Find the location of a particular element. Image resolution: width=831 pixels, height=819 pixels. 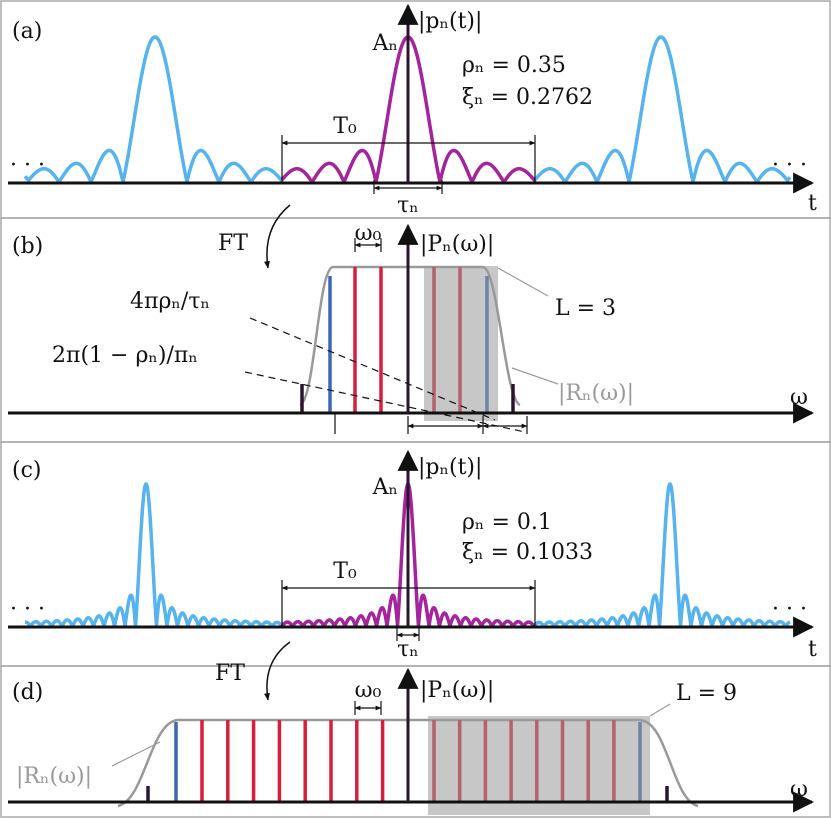

panel-label: (b) is located at coordinates (27, 246).